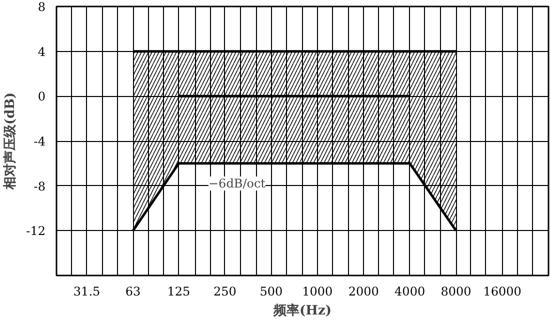 This screenshot has width=550, height=321. What do you see at coordinates (317, 291) in the screenshot?
I see `x-tick-label: 1000` at bounding box center [317, 291].